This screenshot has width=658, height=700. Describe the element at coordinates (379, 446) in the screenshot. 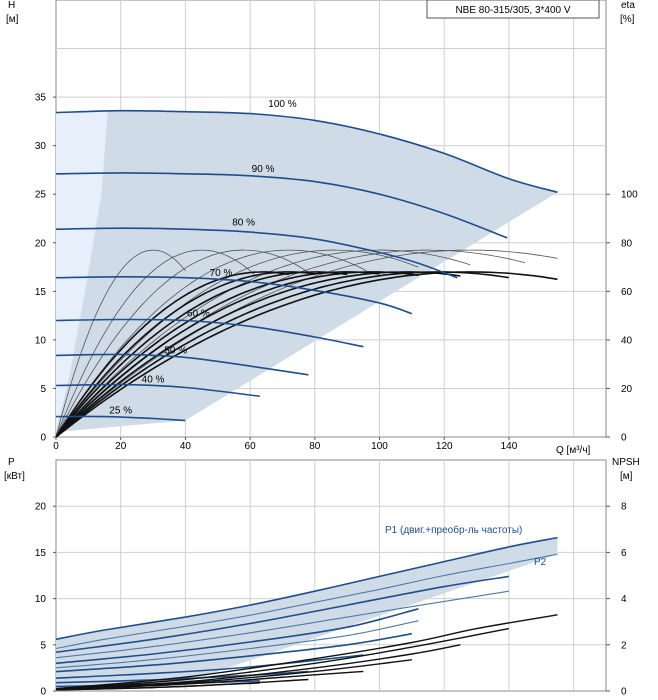

I see `x-tick-label: 100` at that location.